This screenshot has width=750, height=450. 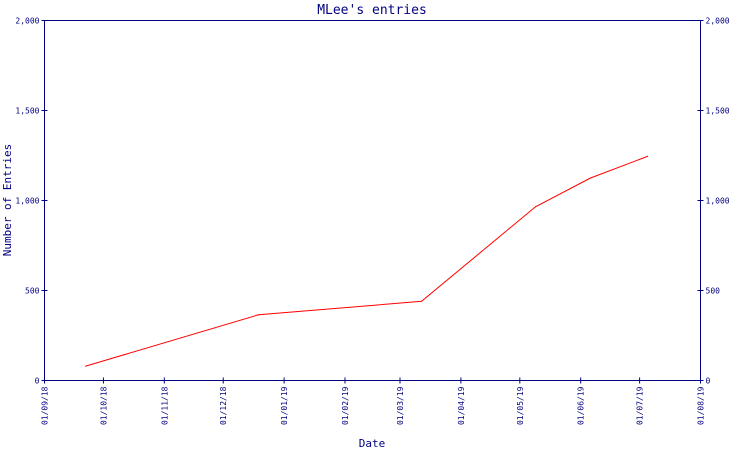 What do you see at coordinates (45, 405) in the screenshot?
I see `x-tick-label: 01/09/18` at bounding box center [45, 405].